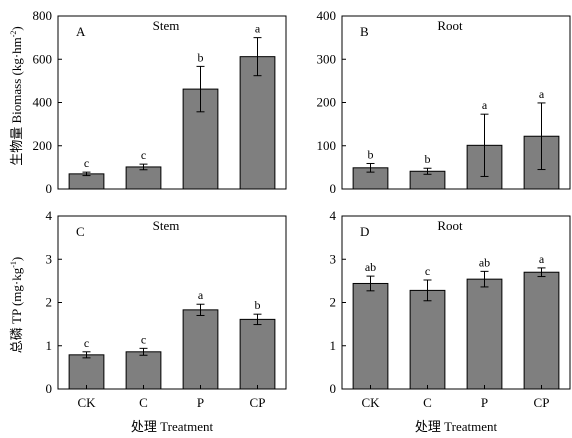  Describe the element at coordinates (80, 231) in the screenshot. I see `panel-letter: C` at that location.